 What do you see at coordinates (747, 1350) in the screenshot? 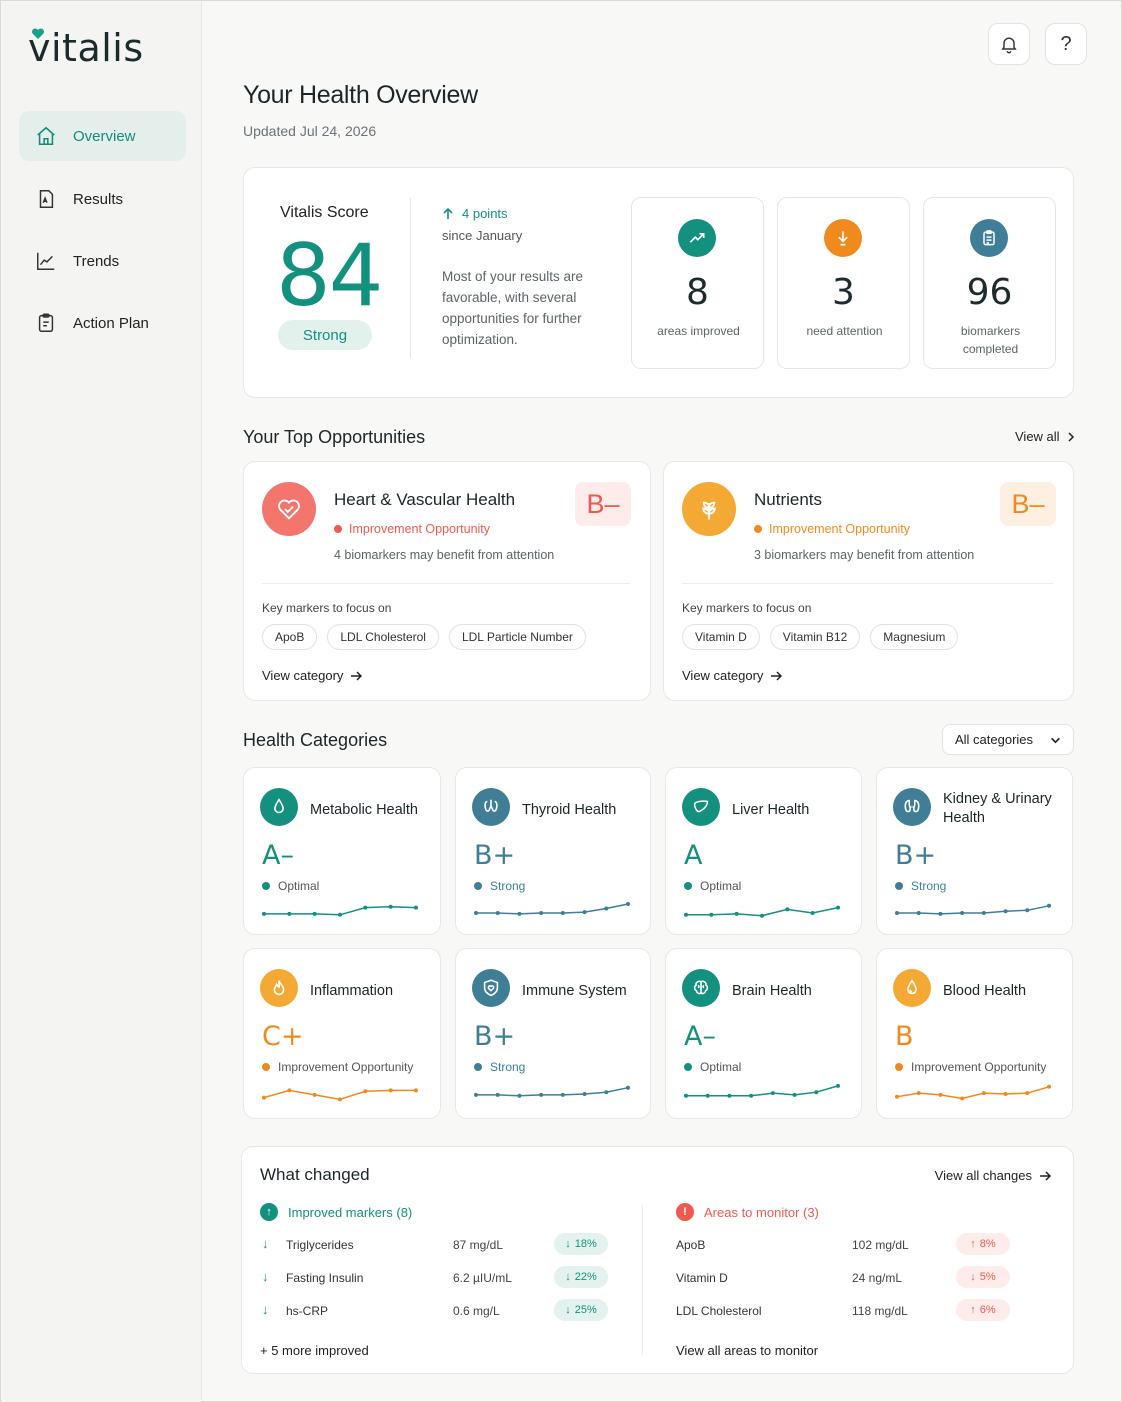
I see `view-all-monitor-link: View all areas to monitor` at bounding box center [747, 1350].